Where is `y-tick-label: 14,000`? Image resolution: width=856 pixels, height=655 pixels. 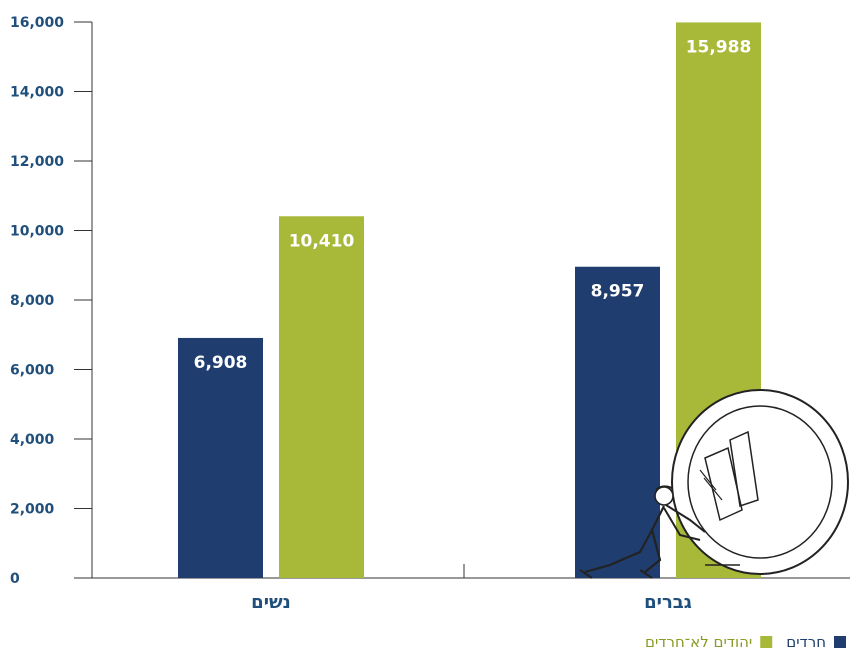
y-tick-label: 14,000 is located at coordinates (37, 93).